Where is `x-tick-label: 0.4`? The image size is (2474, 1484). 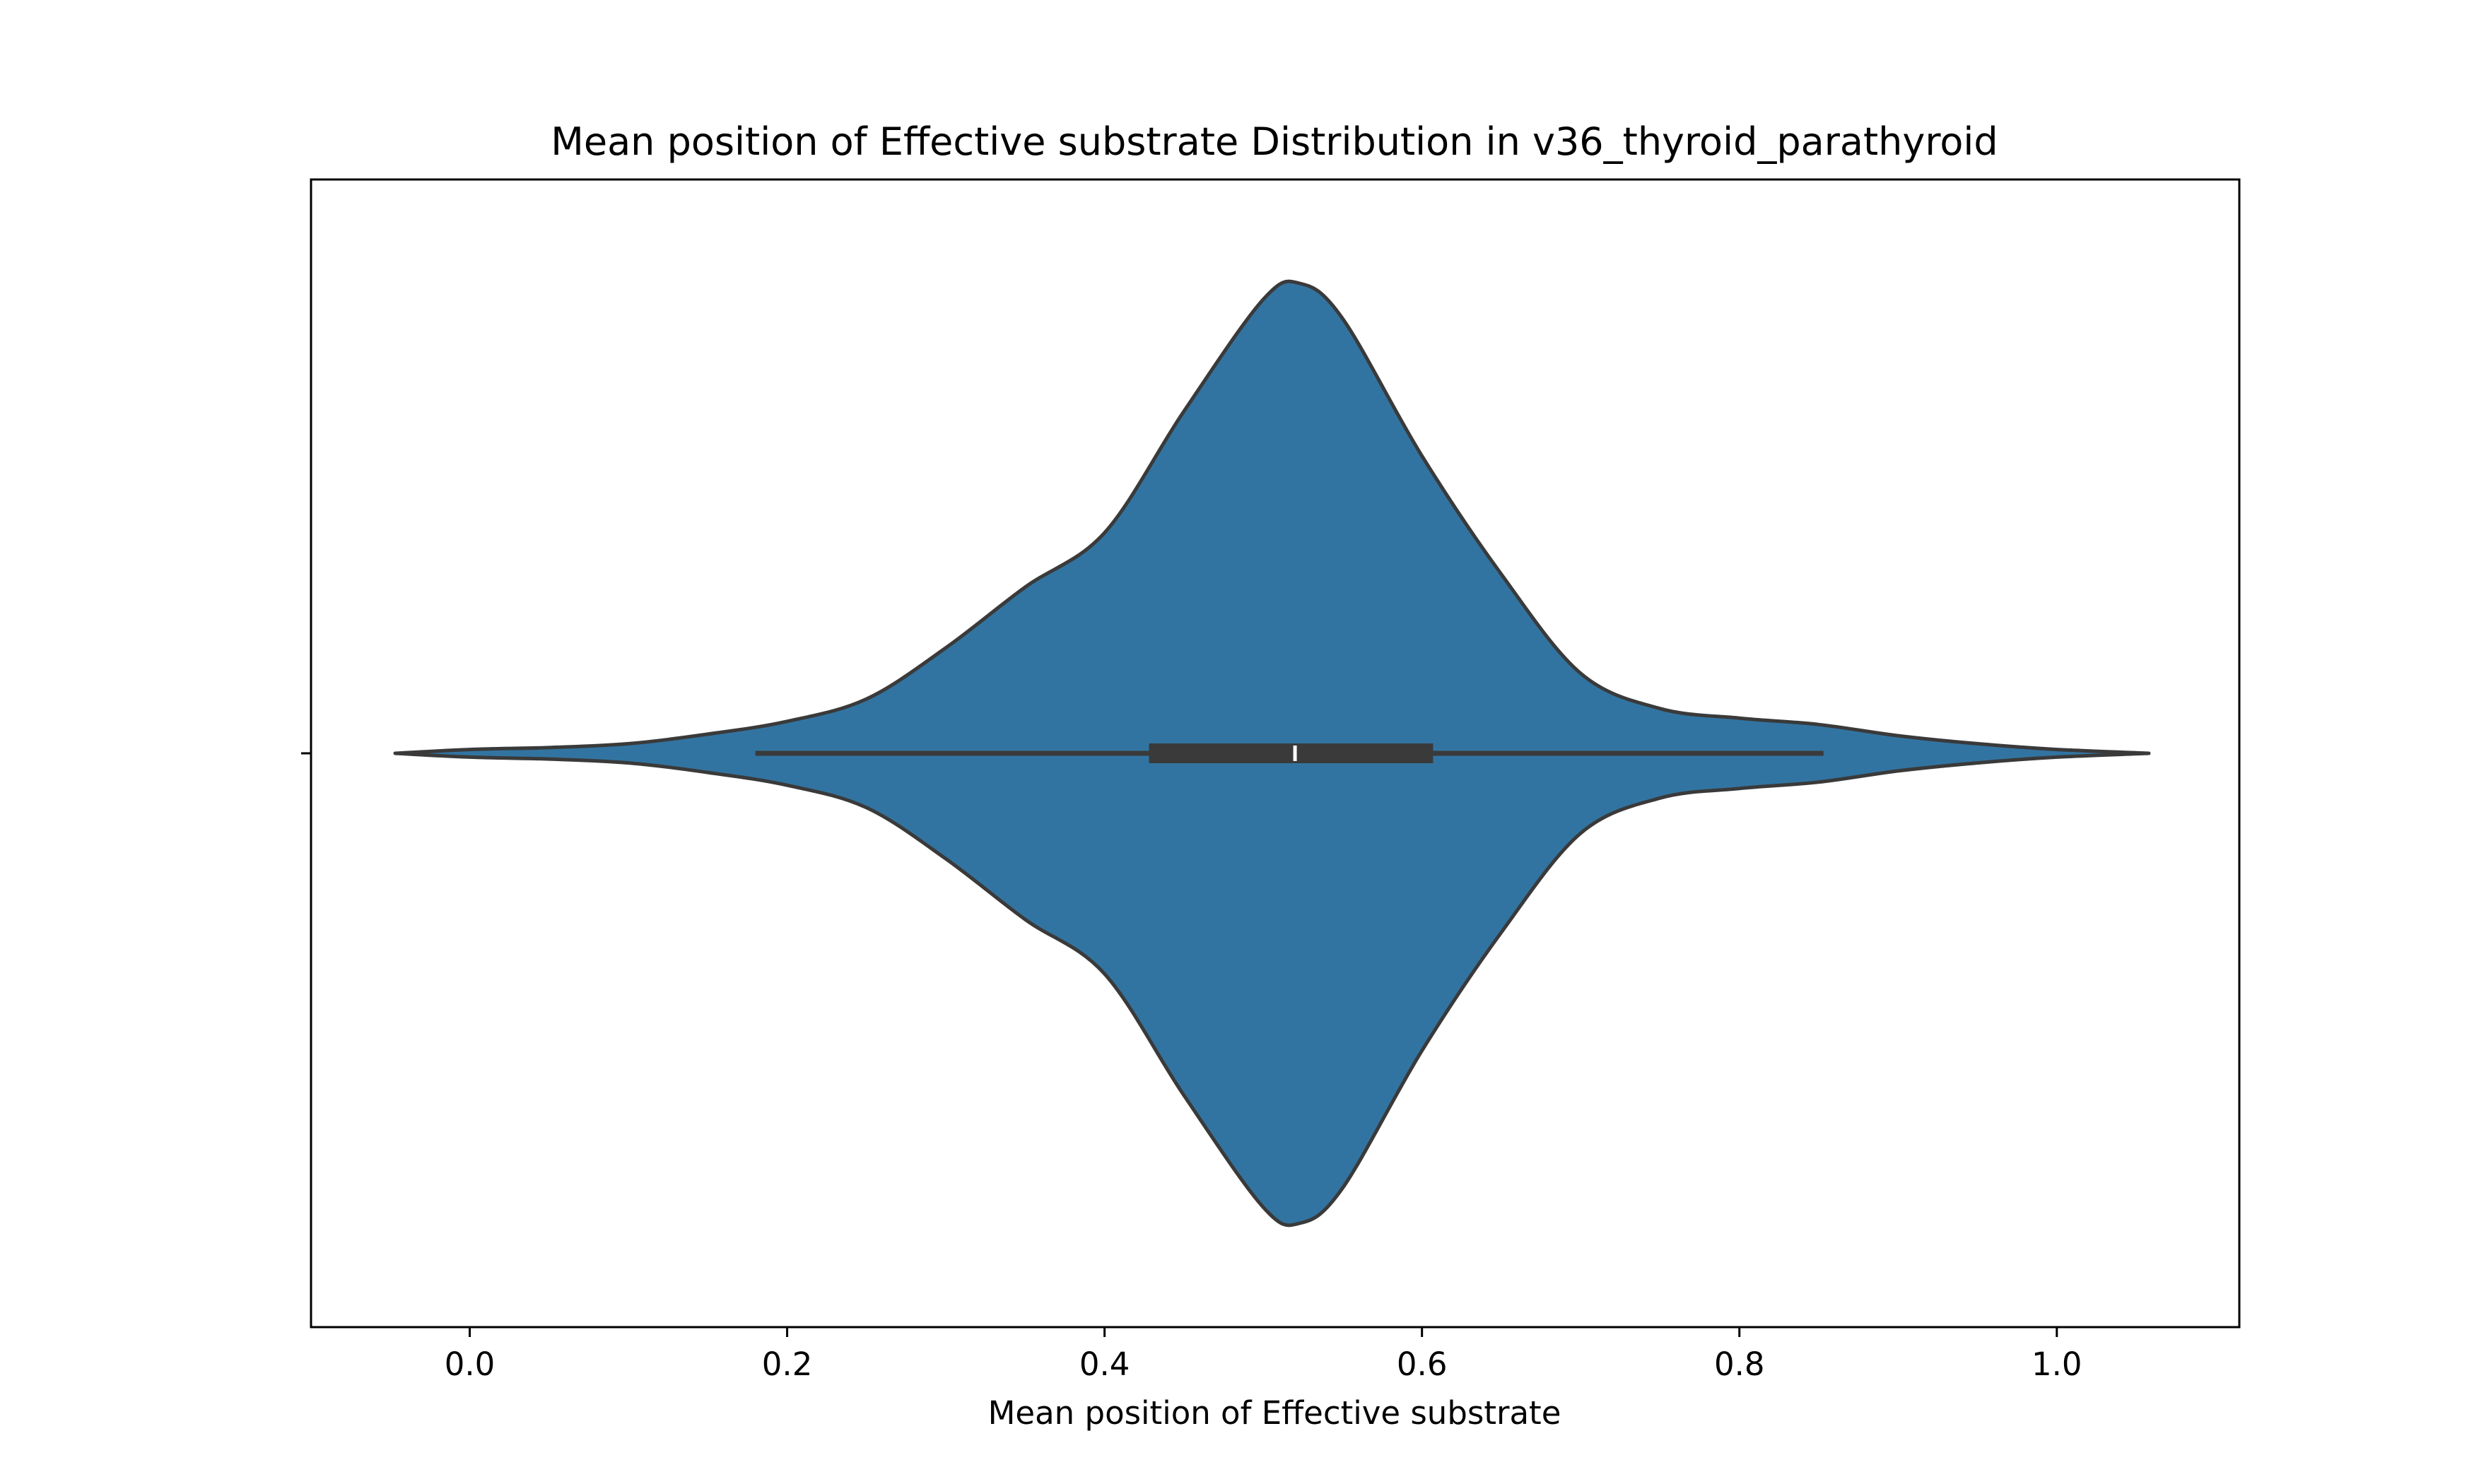
x-tick-label: 0.4 is located at coordinates (1104, 1364).